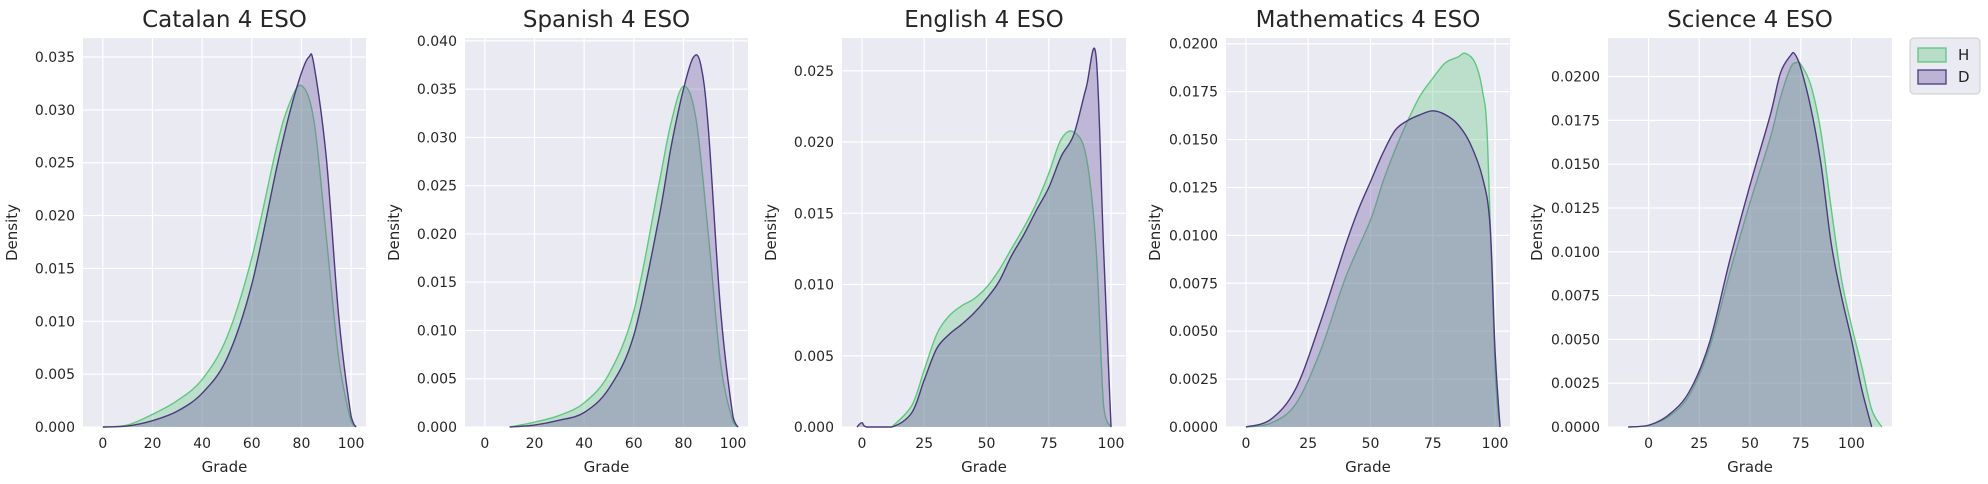 This screenshot has width=1988, height=484. Describe the element at coordinates (1945, 66) in the screenshot. I see `legend-frame` at that location.